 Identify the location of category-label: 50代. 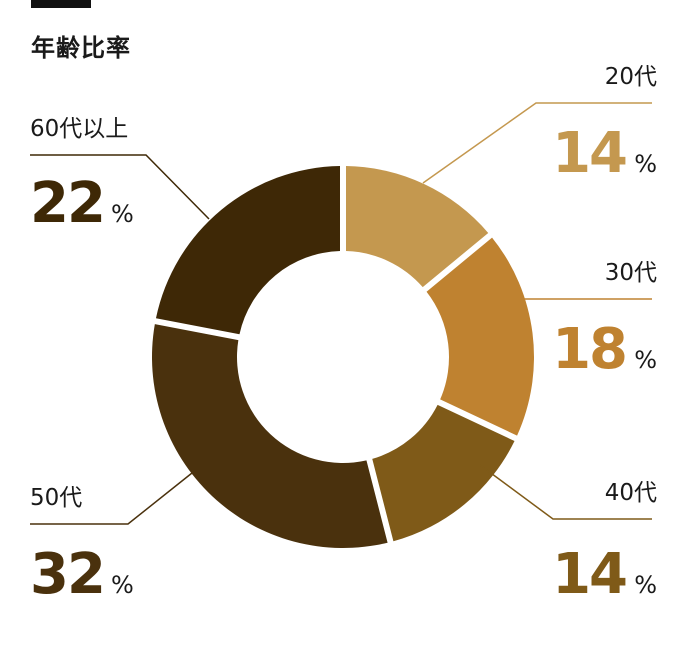
(56, 498).